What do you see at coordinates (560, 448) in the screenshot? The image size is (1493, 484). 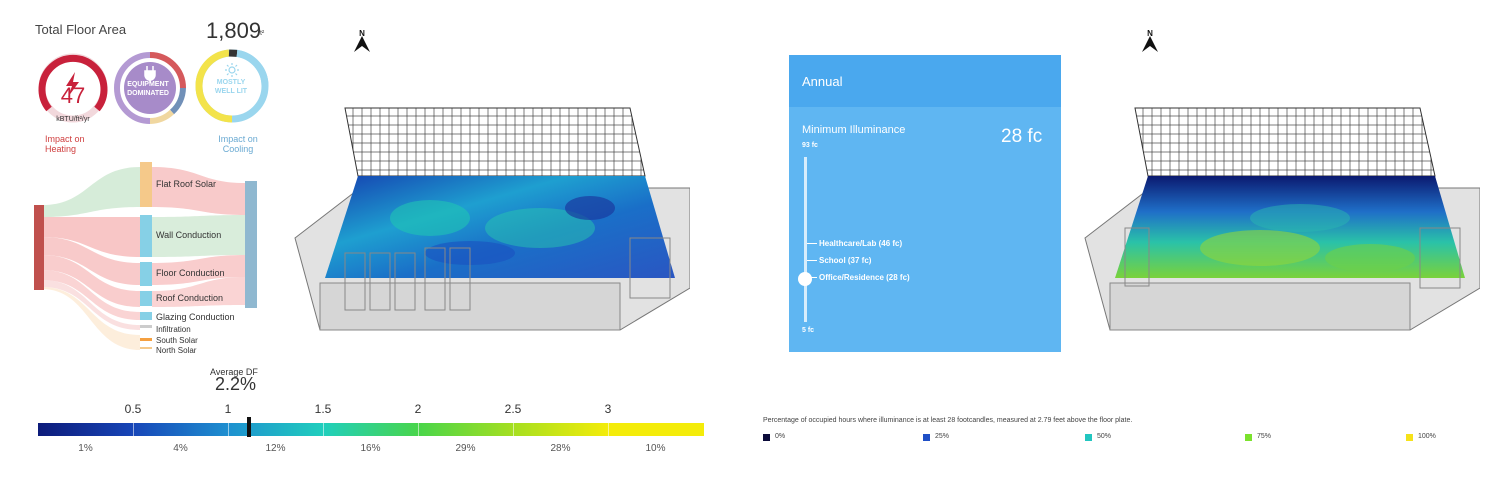 I see `colorbar-percent: 28%` at bounding box center [560, 448].